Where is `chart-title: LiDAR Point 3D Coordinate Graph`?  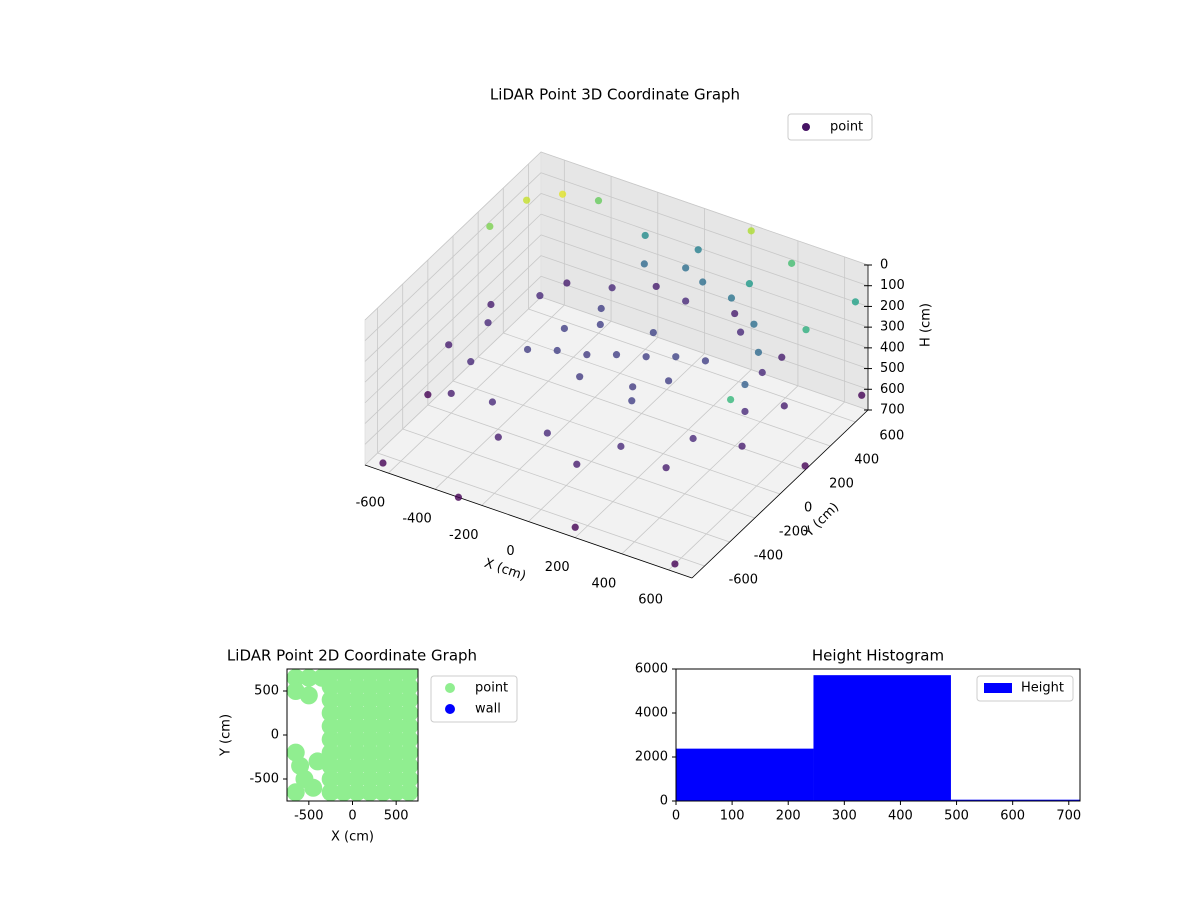 chart-title: LiDAR Point 3D Coordinate Graph is located at coordinates (615, 95).